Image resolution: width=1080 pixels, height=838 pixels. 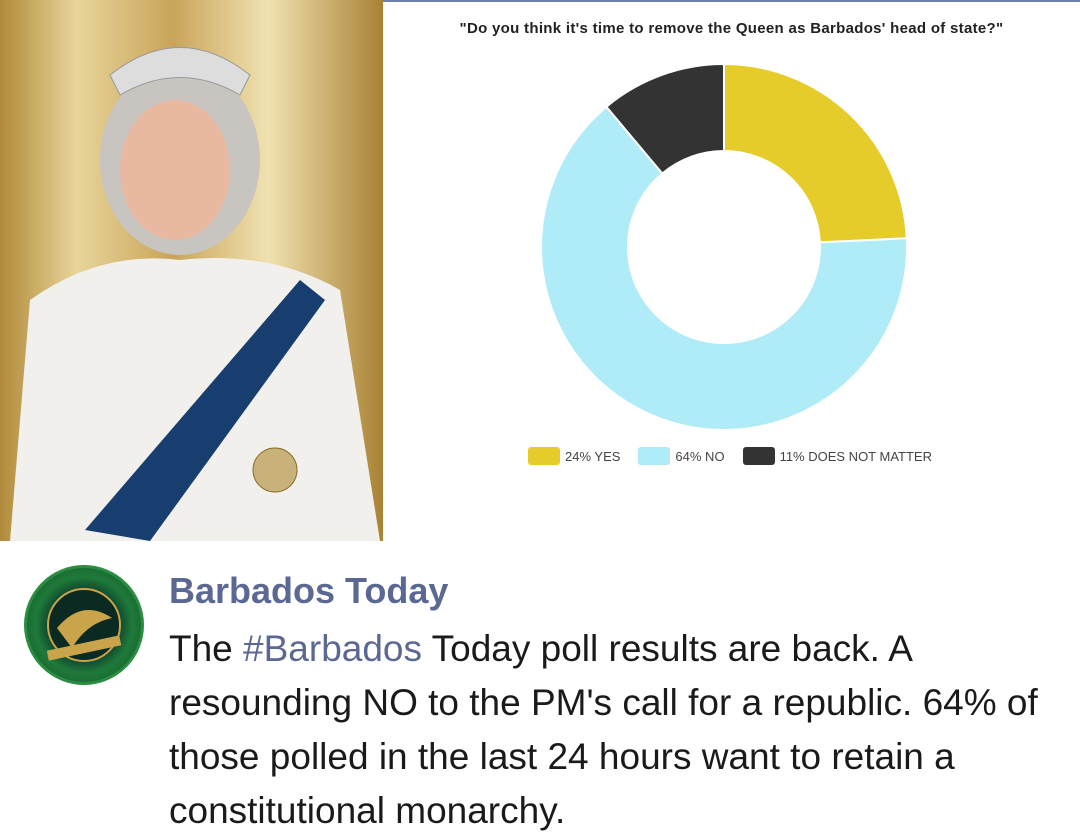 I want to click on flying-fish-logo, so click(x=84, y=625).